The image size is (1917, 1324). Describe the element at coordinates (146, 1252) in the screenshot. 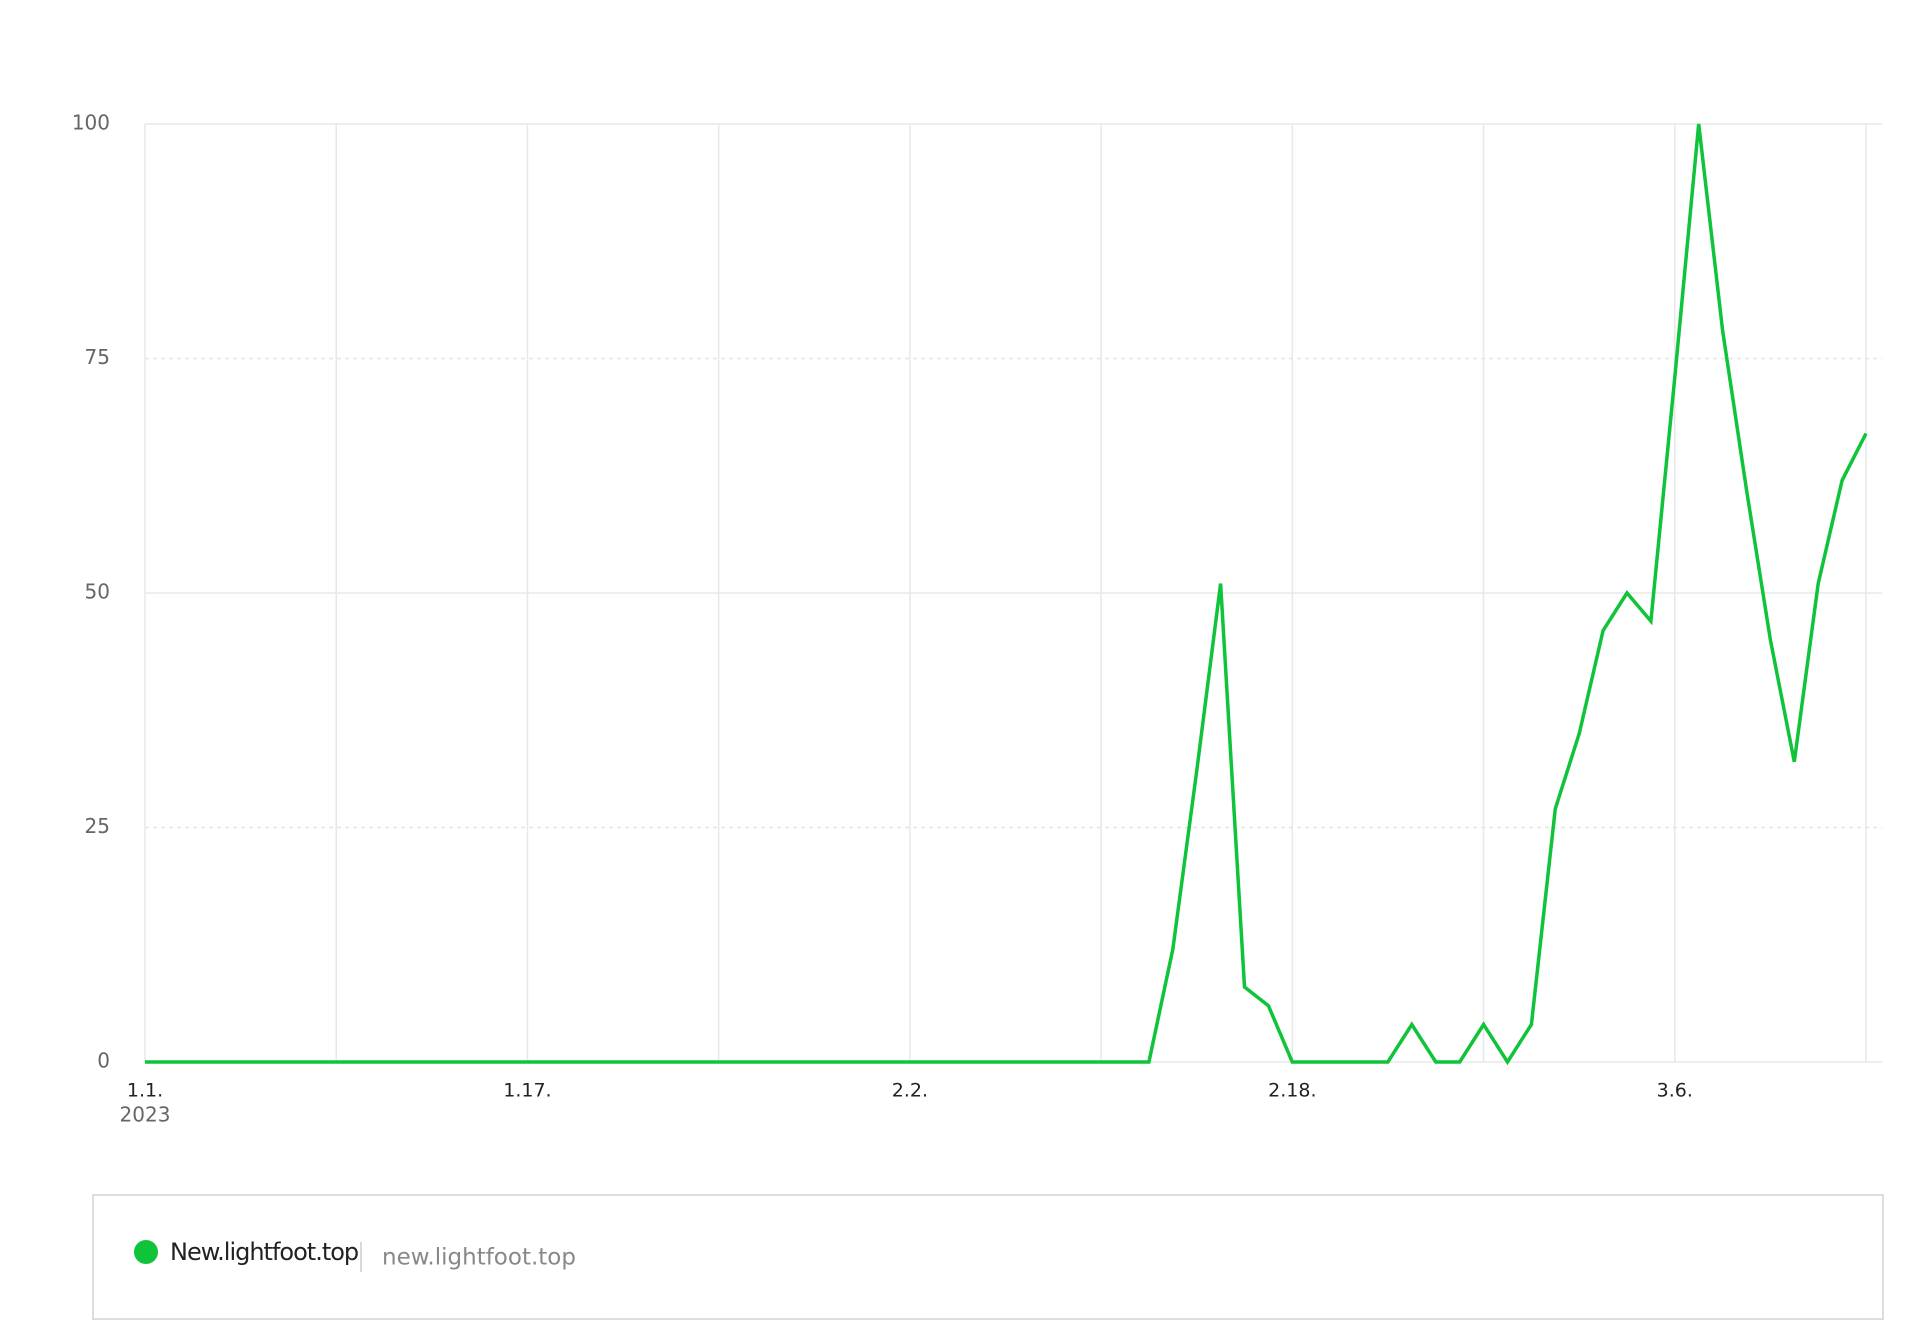

I see `legend-swatch` at that location.